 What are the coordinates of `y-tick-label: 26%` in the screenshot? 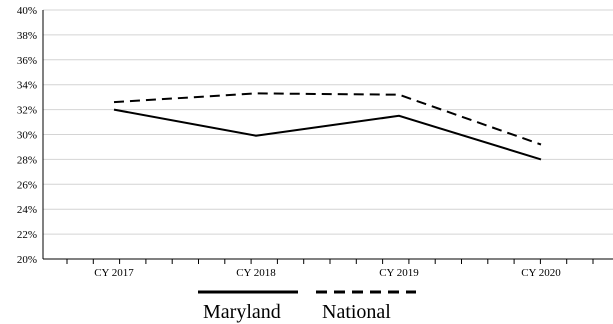 It's located at (27, 185).